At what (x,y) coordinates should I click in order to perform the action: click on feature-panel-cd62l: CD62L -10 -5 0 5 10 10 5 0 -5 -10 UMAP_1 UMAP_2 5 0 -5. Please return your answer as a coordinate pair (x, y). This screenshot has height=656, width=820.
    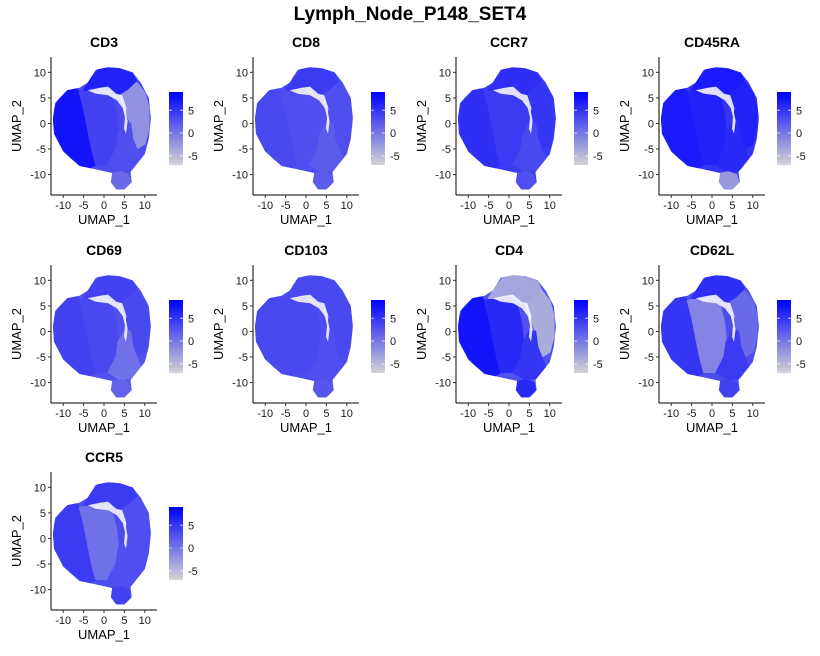
    Looking at the image, I should click on (711, 338).